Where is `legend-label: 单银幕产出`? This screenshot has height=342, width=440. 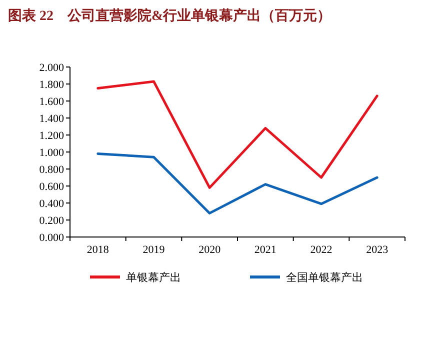 legend-label: 单银幕产出 is located at coordinates (153, 277).